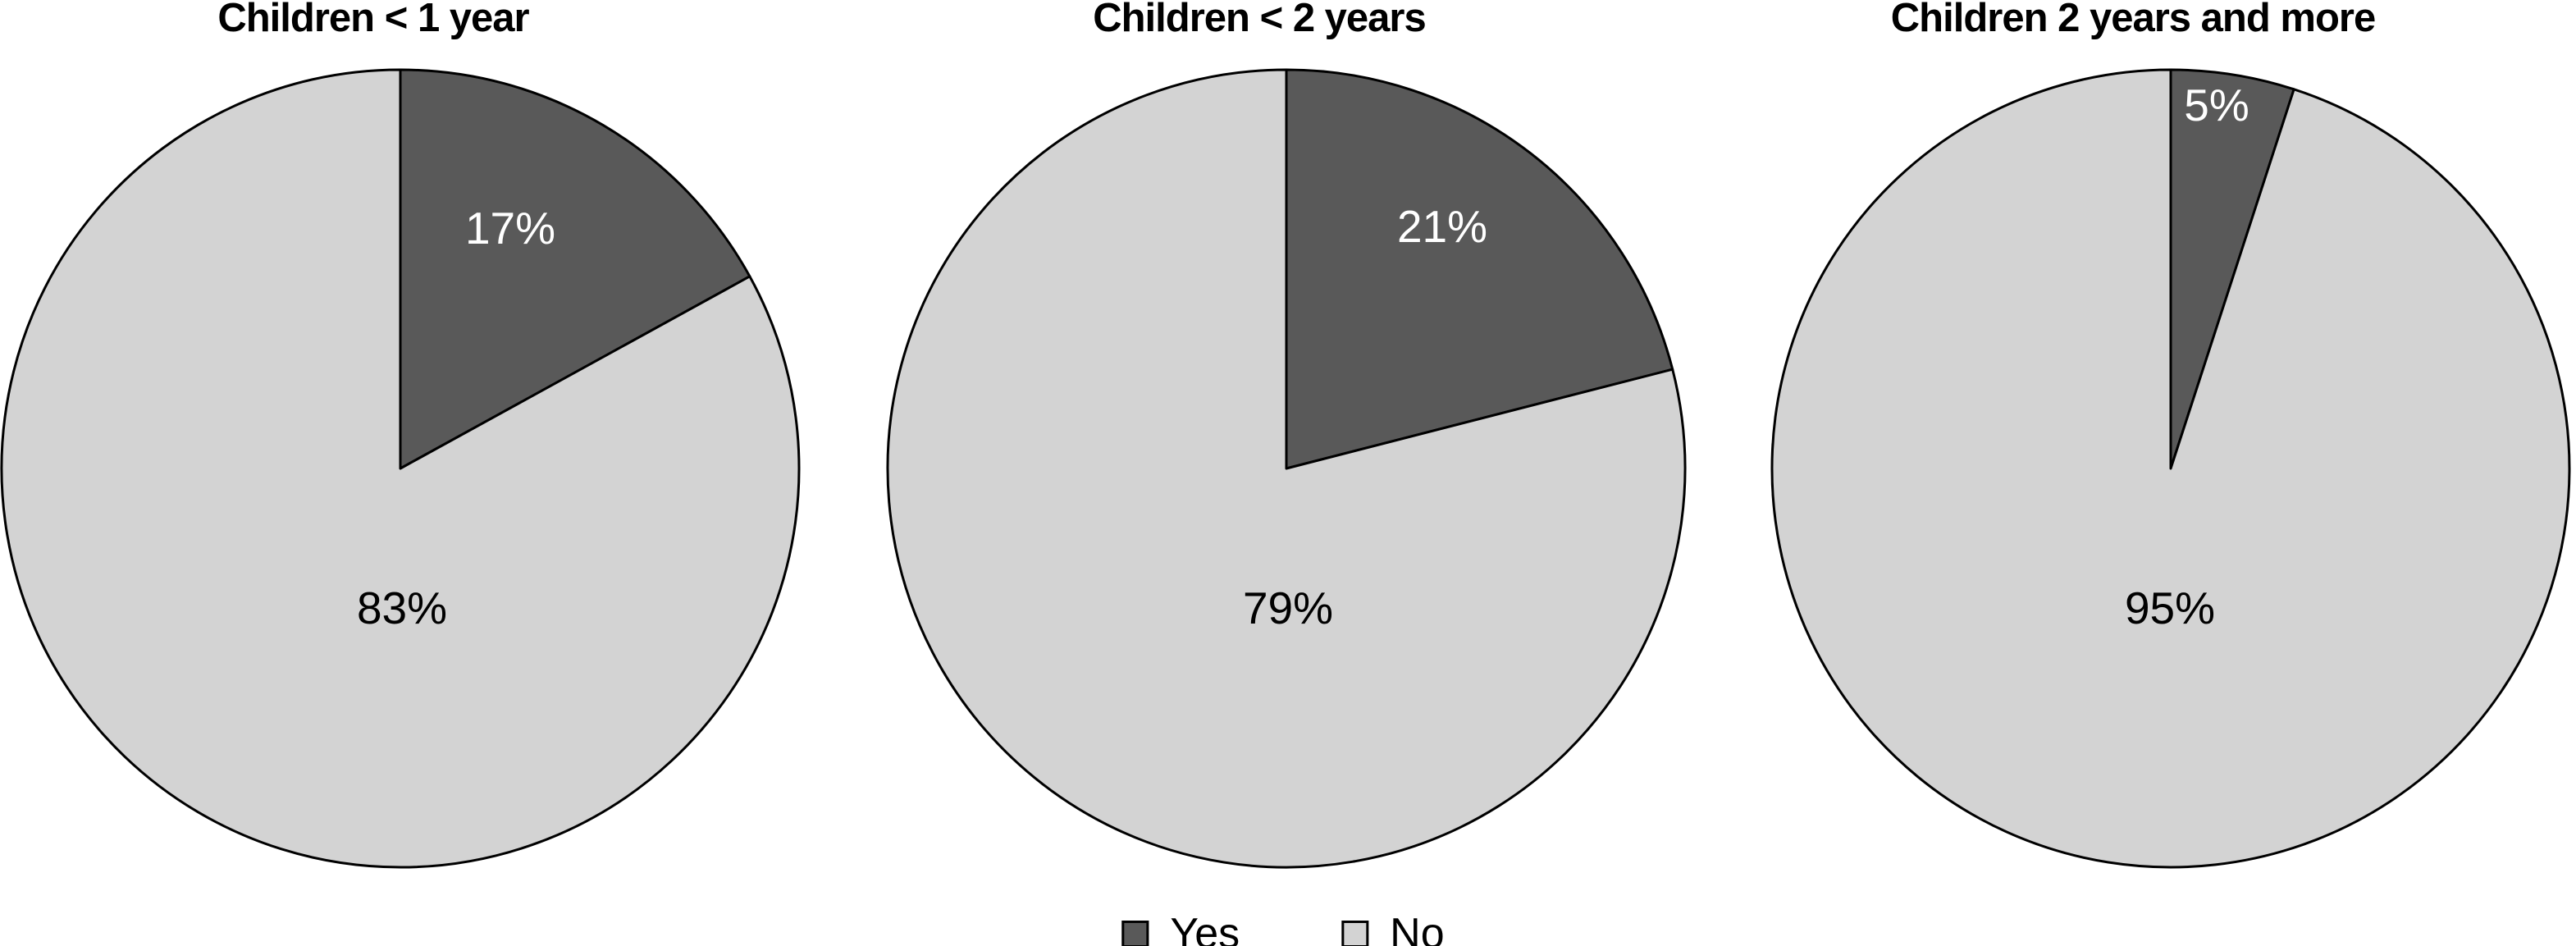  I want to click on legend-swatch-no, so click(1355, 933).